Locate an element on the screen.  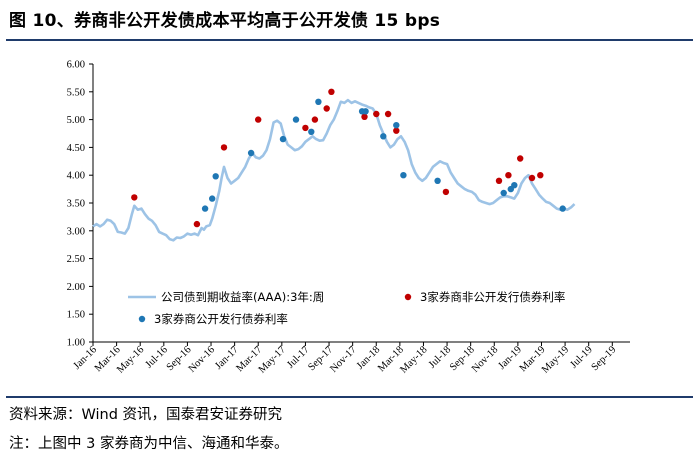
x-tick-label: May-17 is located at coordinates (272, 359).